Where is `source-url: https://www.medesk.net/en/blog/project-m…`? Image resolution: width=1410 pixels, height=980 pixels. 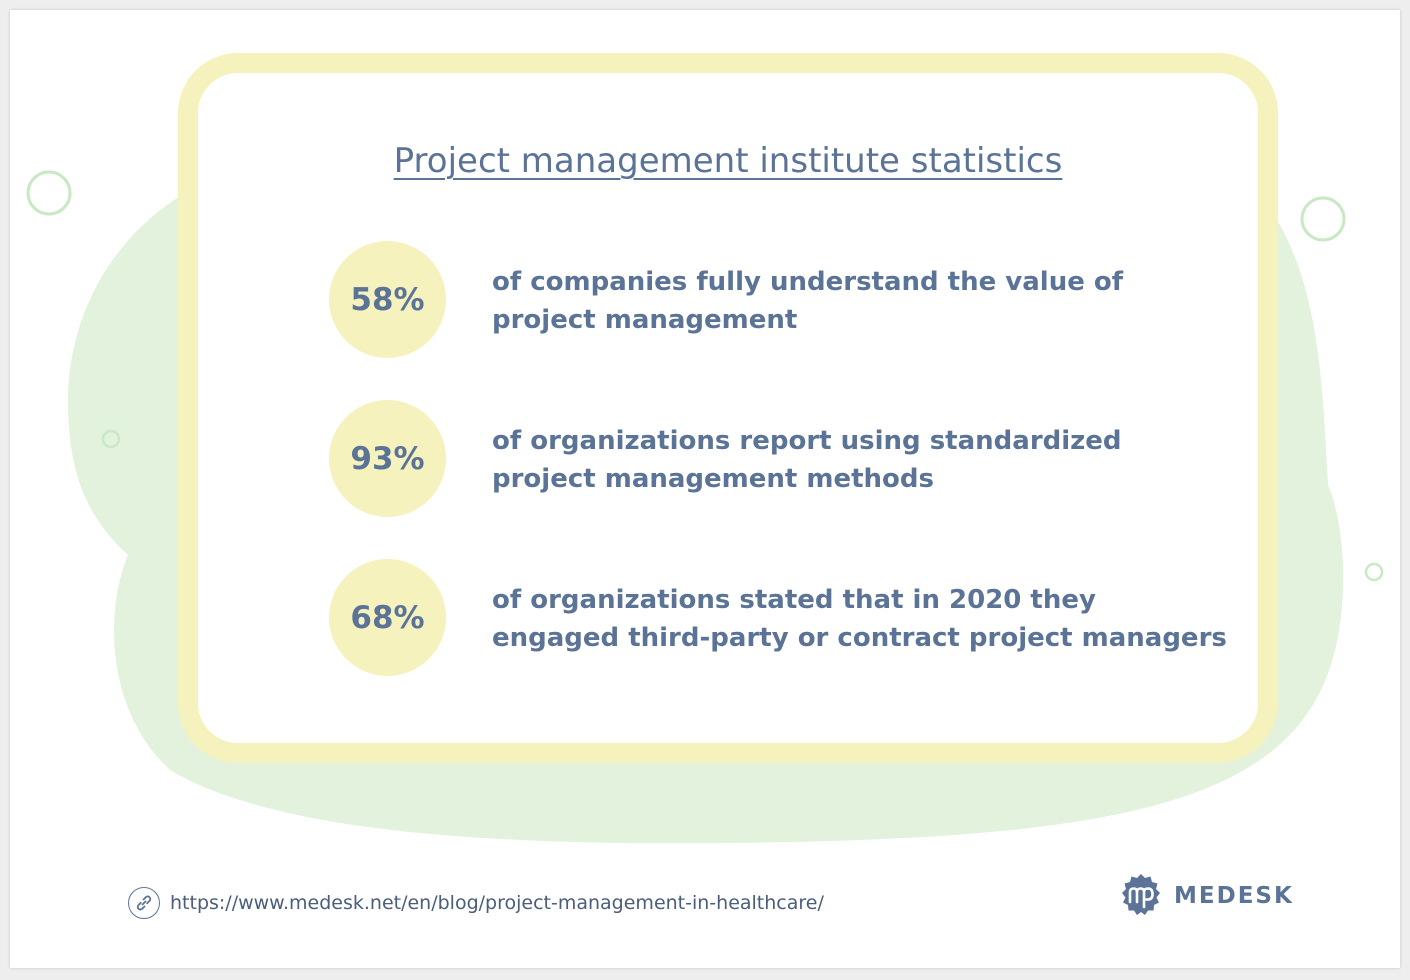 source-url: https://www.medesk.net/en/blog/project-m… is located at coordinates (497, 903).